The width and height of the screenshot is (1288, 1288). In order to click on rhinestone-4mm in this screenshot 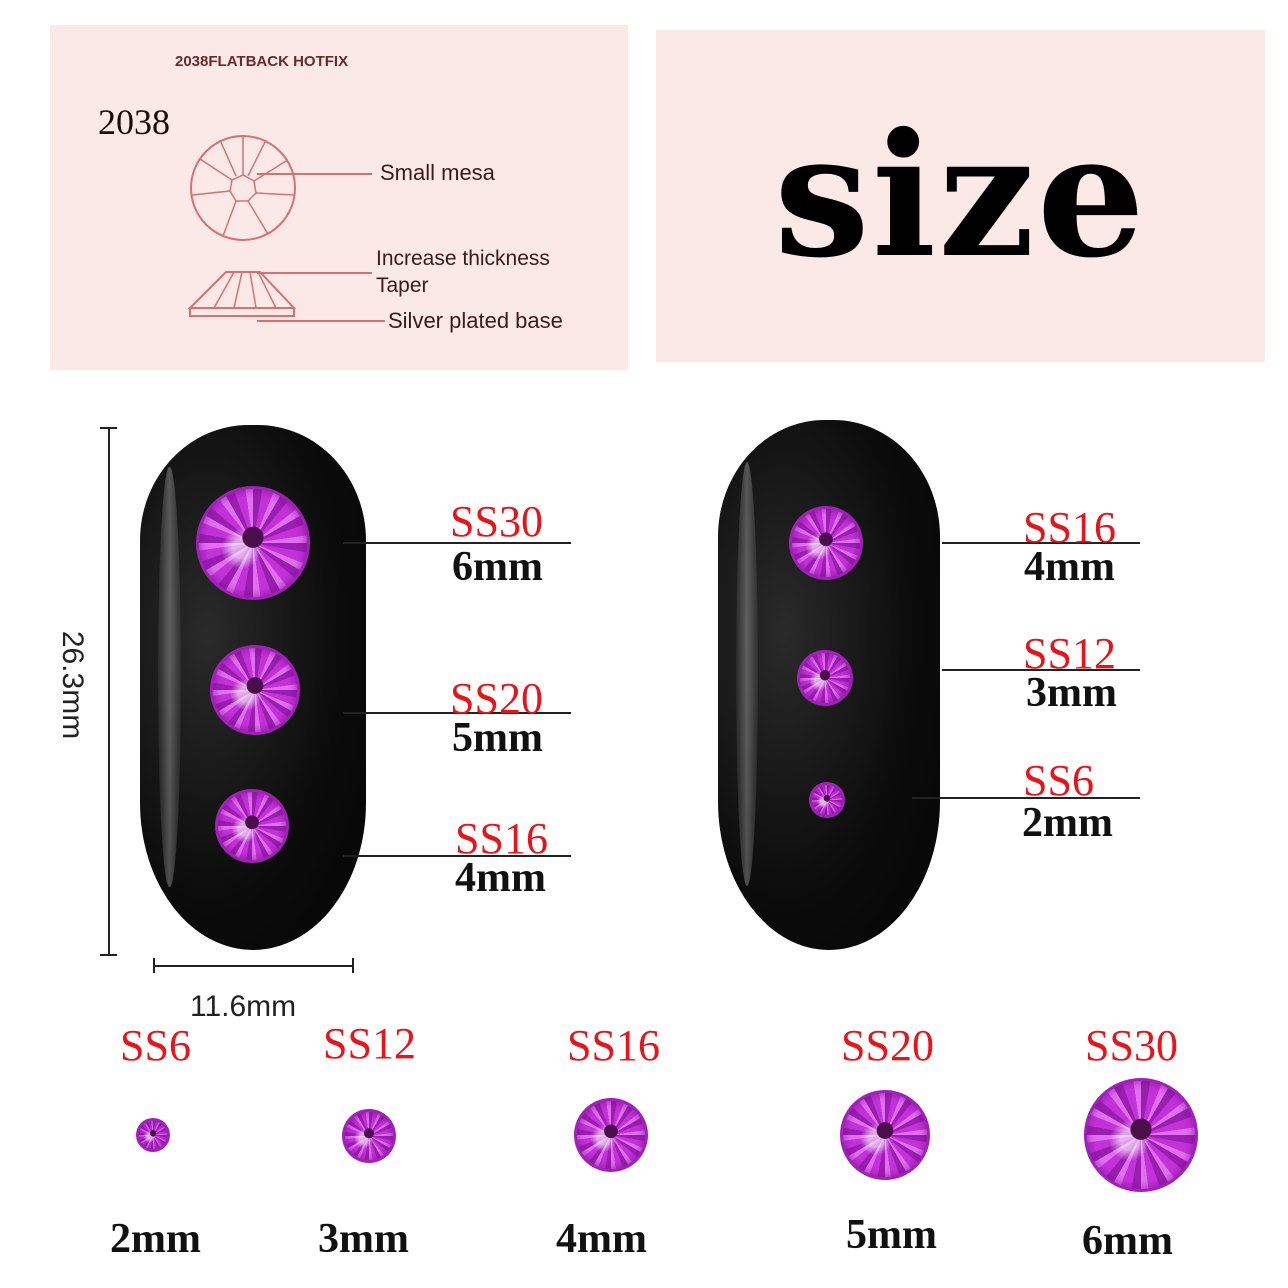, I will do `click(611, 1135)`.